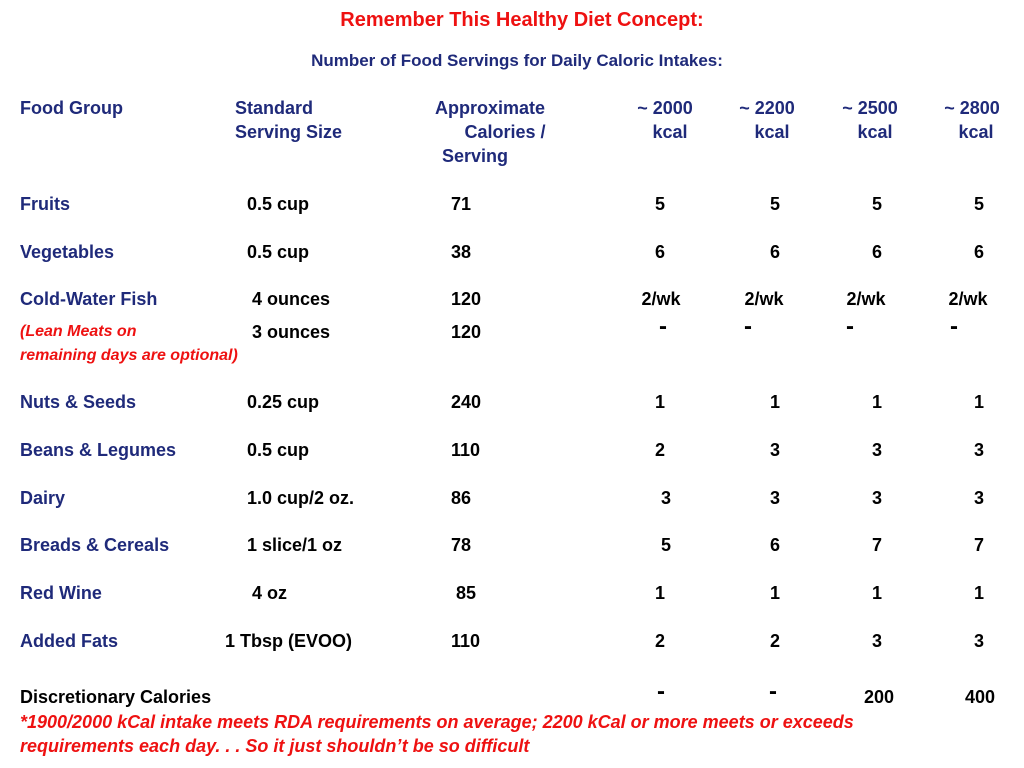  What do you see at coordinates (665, 498) in the screenshot?
I see `row-servings-2000: 3` at bounding box center [665, 498].